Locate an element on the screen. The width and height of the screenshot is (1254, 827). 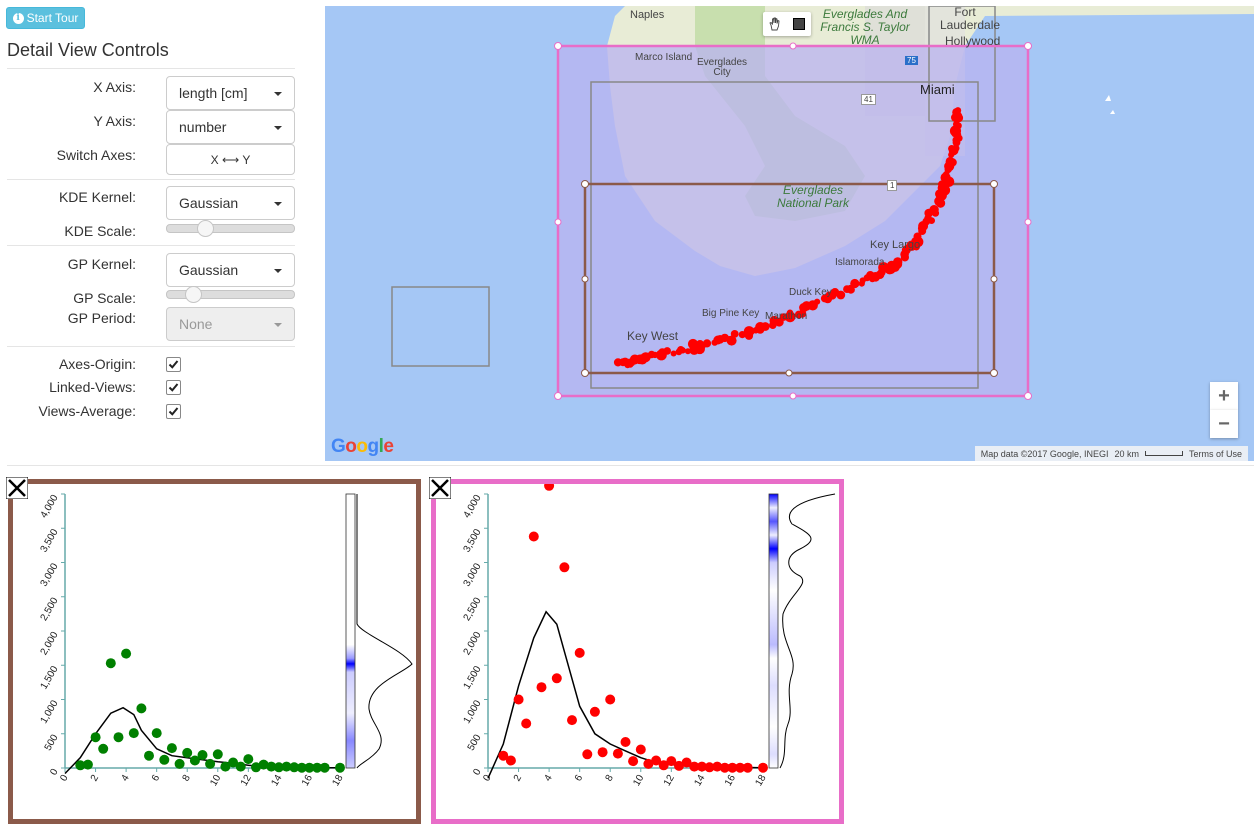
map-label-islamorada: Islamorada is located at coordinates (860, 262).